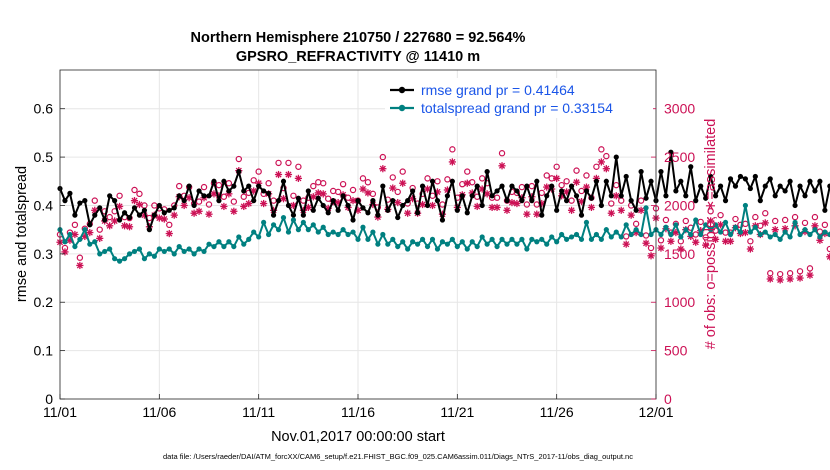 This screenshot has height=470, width=830. Describe the element at coordinates (557, 412) in the screenshot. I see `x-tick-label: 11/26` at that location.